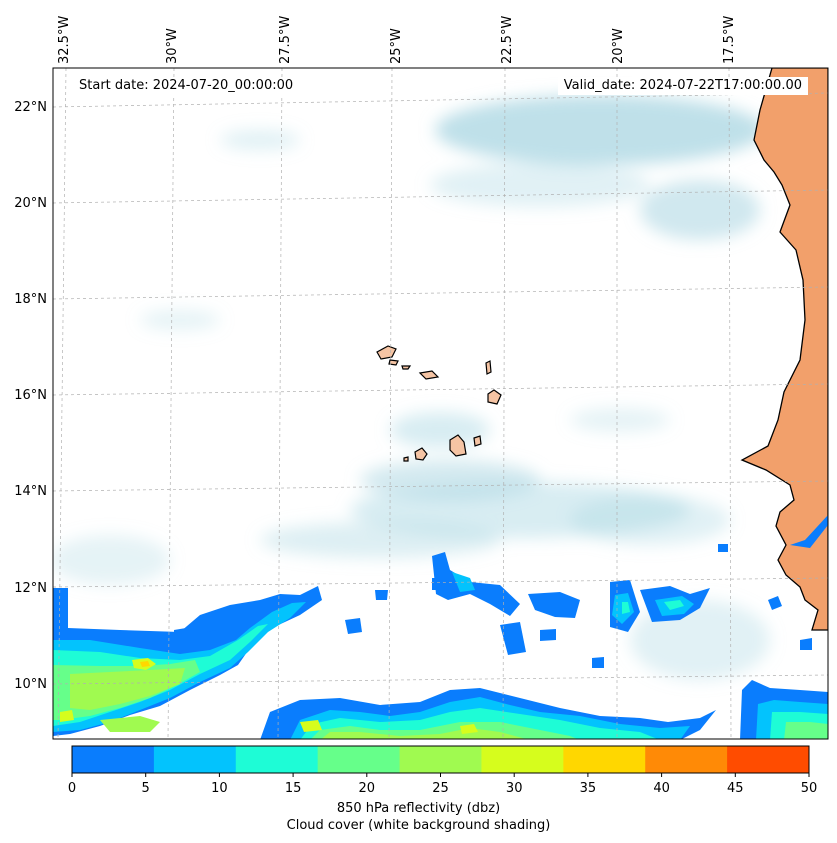 The width and height of the screenshot is (837, 843). I want to click on start-date-label: Start date: 2024-07-20_00:00:00, so click(186, 86).